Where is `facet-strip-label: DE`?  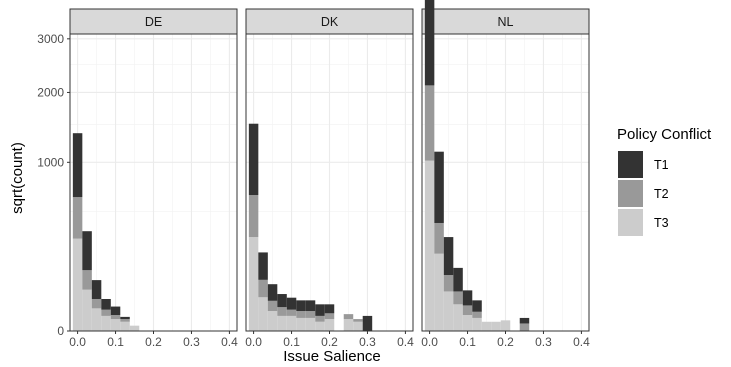
facet-strip-label: DE is located at coordinates (153, 22).